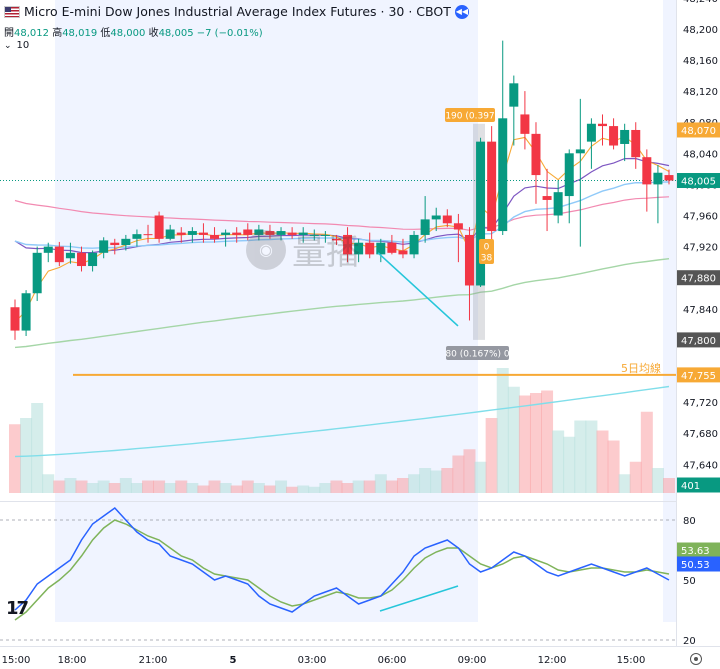  Describe the element at coordinates (229, 33) in the screenshot. I see `change-value: −7 (−0.01%)` at that location.